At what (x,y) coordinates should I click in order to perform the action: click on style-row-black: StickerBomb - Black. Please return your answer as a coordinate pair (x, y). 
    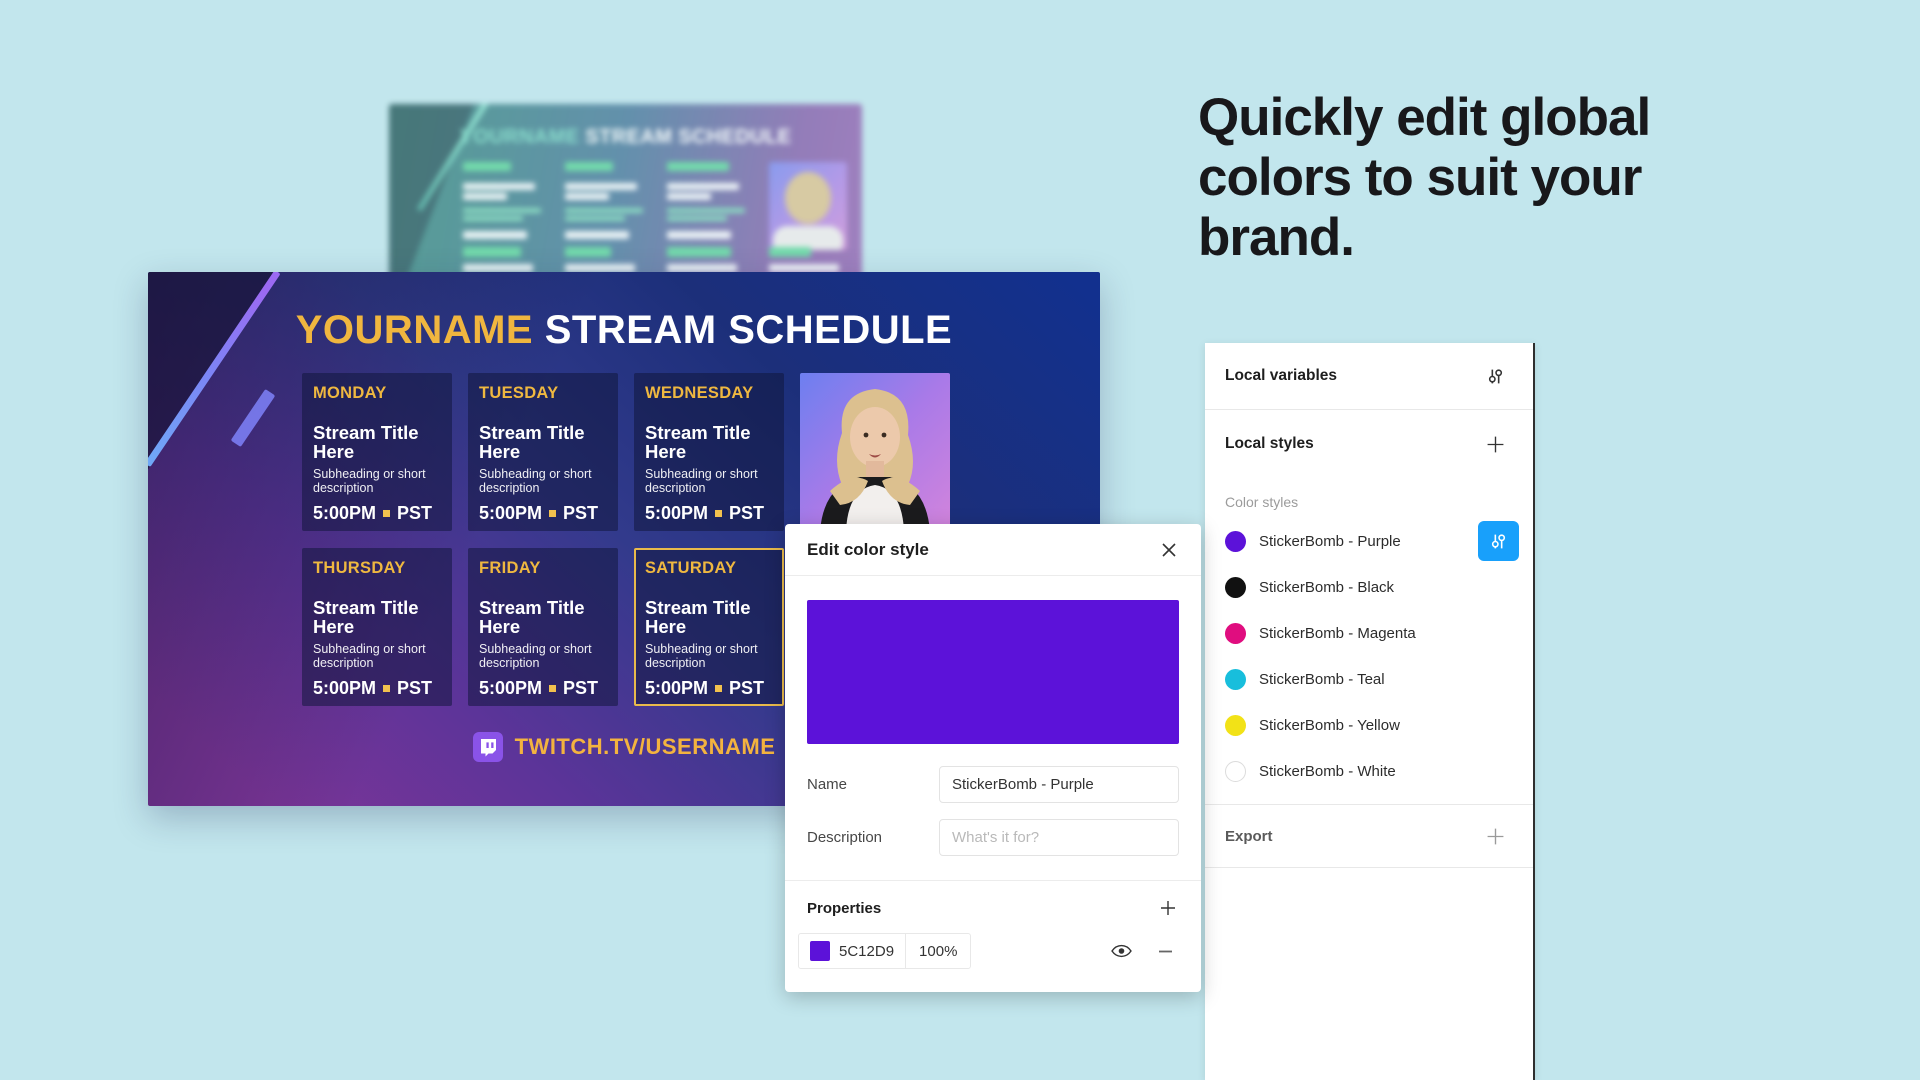
    Looking at the image, I should click on (1369, 587).